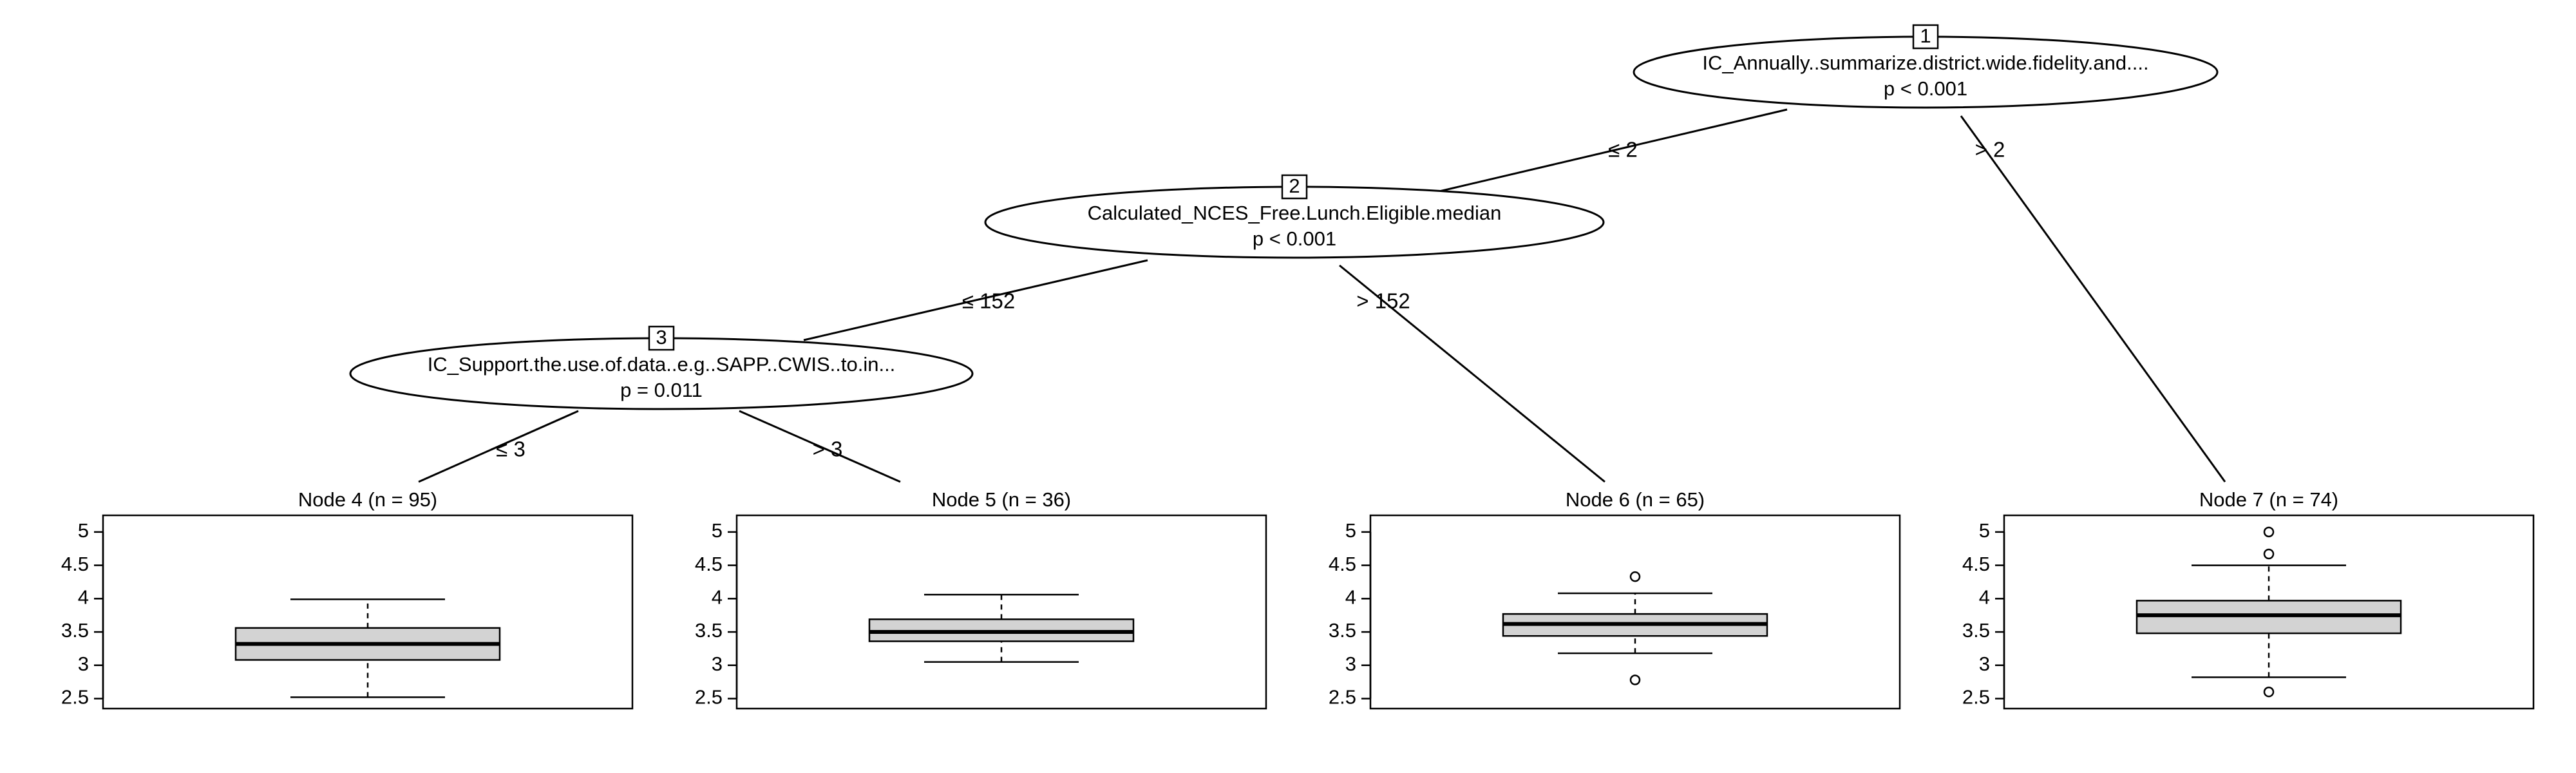 This screenshot has width=2576, height=773. Describe the element at coordinates (367, 500) in the screenshot. I see `terminal-node-title: Node 4 (n = 95)` at that location.